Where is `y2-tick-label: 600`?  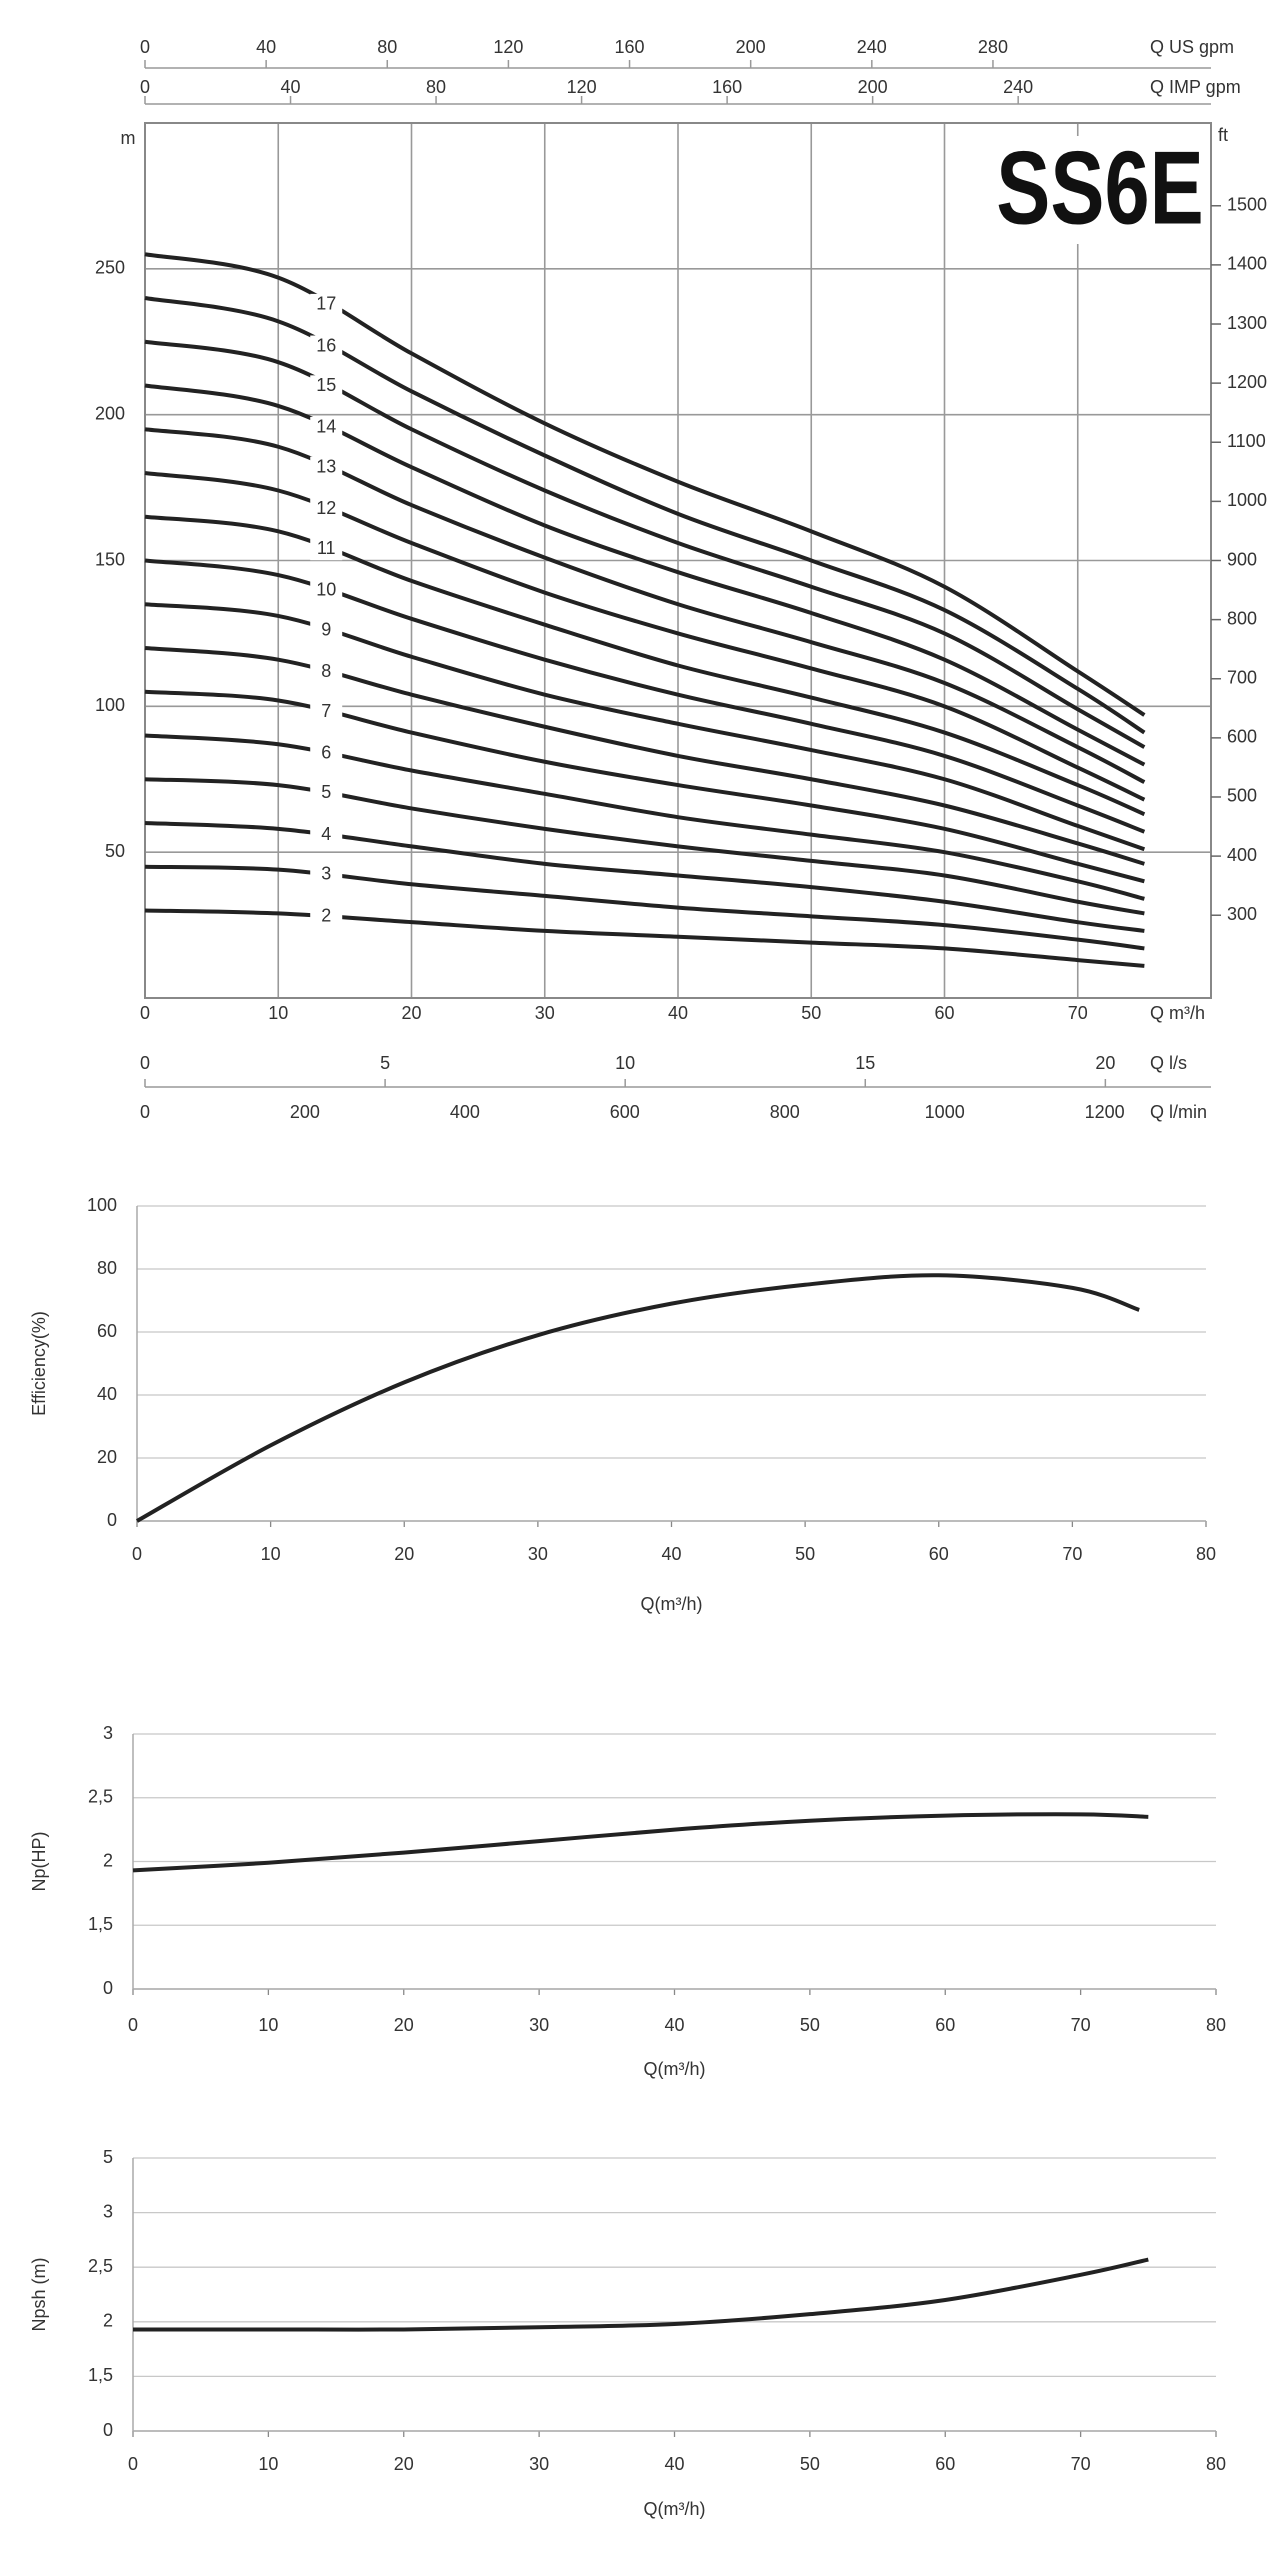
y2-tick-label: 600 is located at coordinates (1242, 737).